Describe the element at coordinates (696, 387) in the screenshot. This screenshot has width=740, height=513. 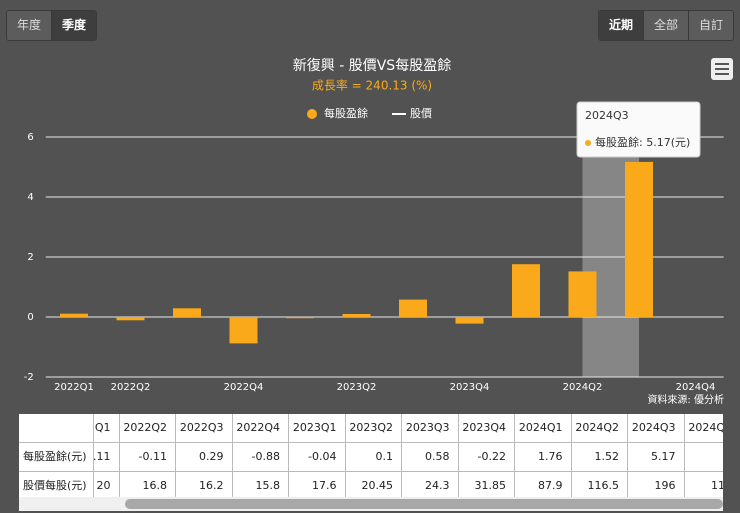
I see `x-tick-label: 2024Q4` at that location.